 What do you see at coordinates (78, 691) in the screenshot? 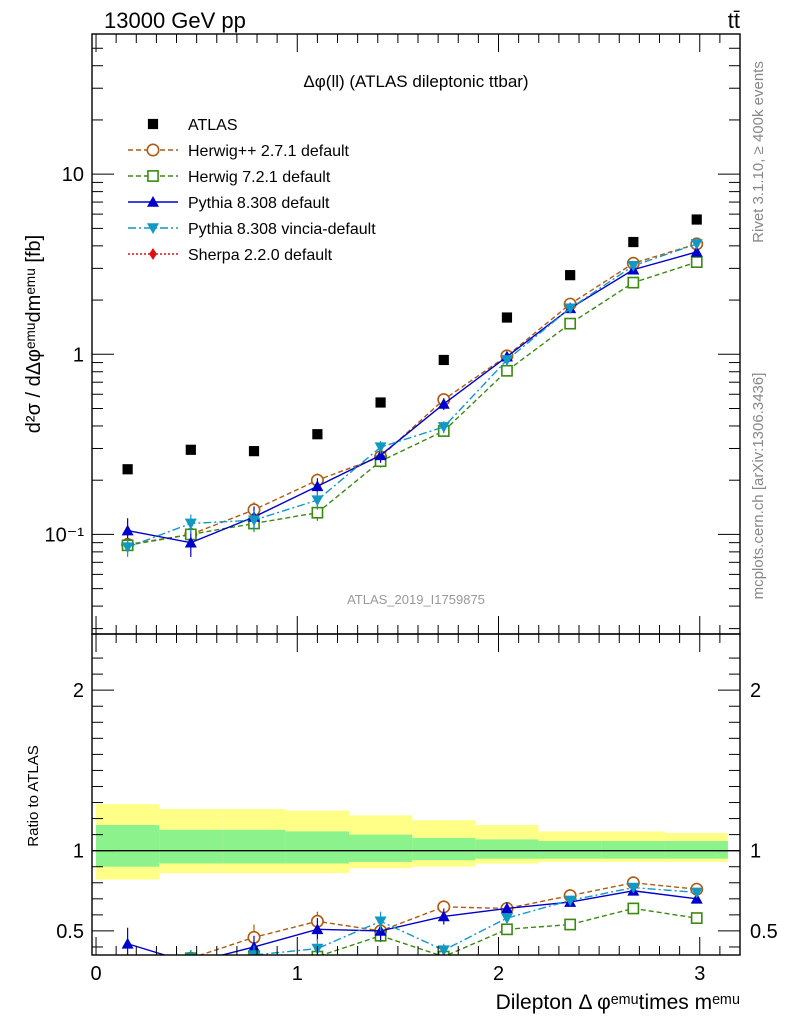
I see `ratio-y-tick-label: 2` at bounding box center [78, 691].